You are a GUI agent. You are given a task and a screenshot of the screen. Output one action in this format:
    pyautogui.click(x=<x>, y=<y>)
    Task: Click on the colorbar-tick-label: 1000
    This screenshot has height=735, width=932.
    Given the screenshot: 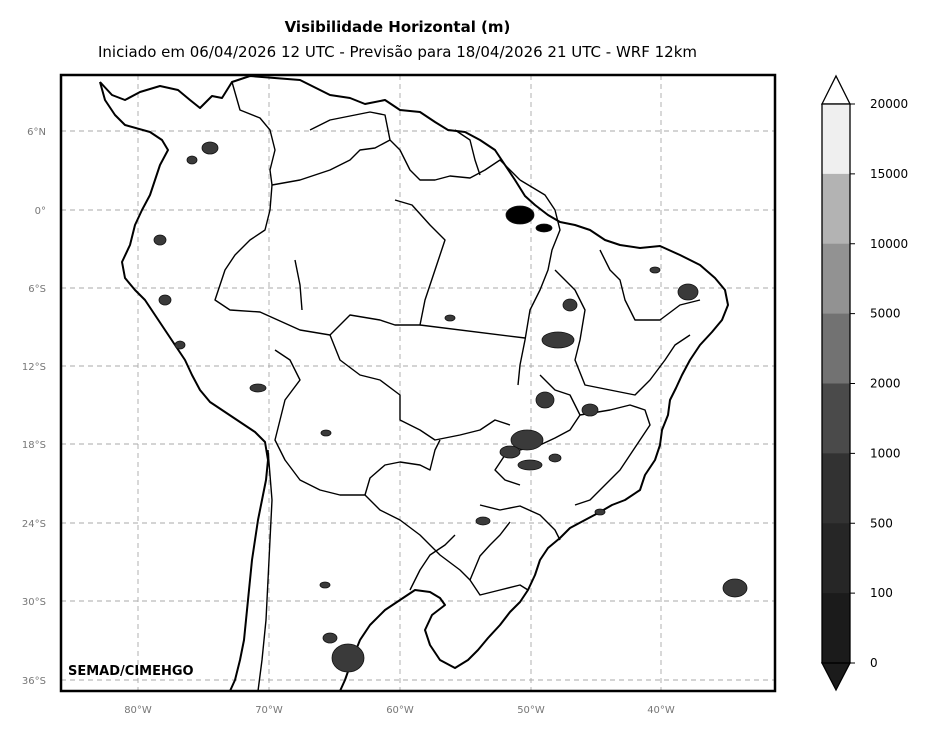 What is the action you would take?
    pyautogui.click(x=885, y=453)
    